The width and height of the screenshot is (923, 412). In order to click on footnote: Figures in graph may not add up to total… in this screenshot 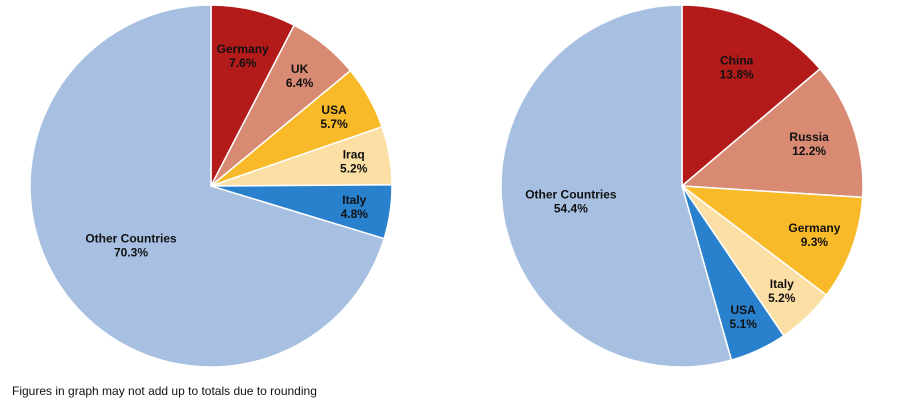, I will do `click(164, 391)`.